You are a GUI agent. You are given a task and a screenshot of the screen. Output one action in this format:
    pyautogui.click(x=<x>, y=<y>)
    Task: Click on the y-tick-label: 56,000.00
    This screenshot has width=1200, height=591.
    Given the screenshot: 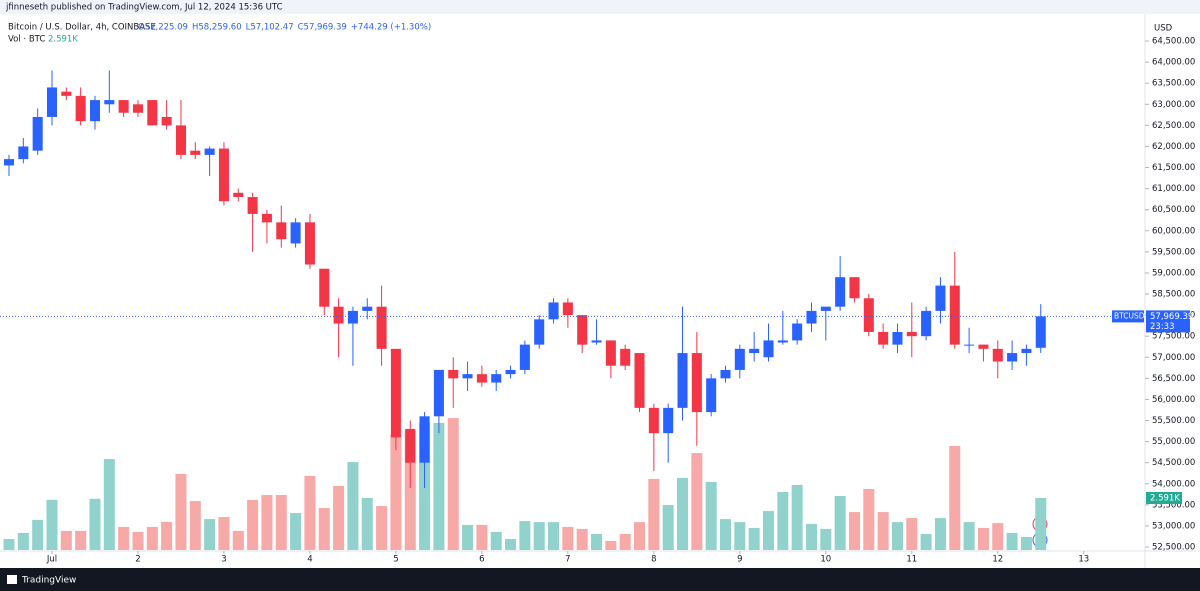 What is the action you would take?
    pyautogui.click(x=1173, y=400)
    